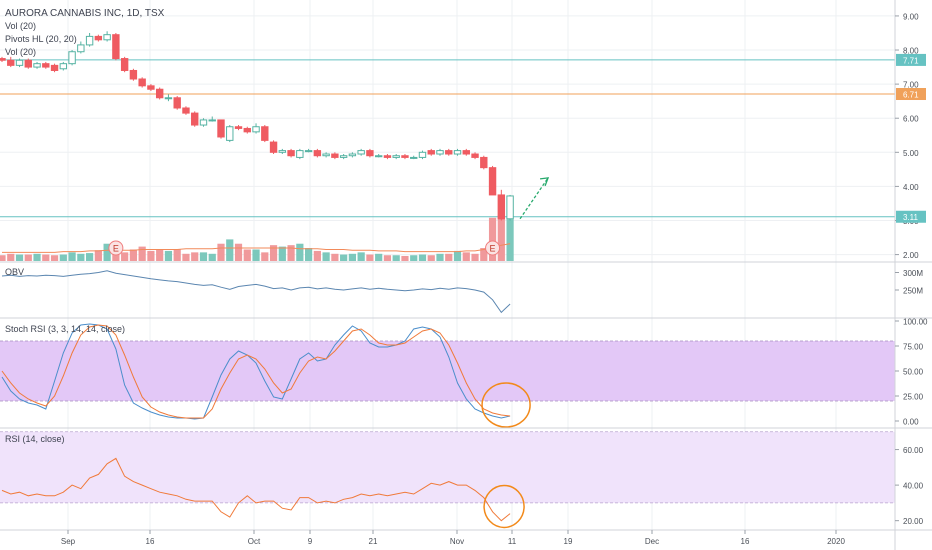  What do you see at coordinates (20, 26) in the screenshot?
I see `indicator-legend-label: Vol (20)` at bounding box center [20, 26].